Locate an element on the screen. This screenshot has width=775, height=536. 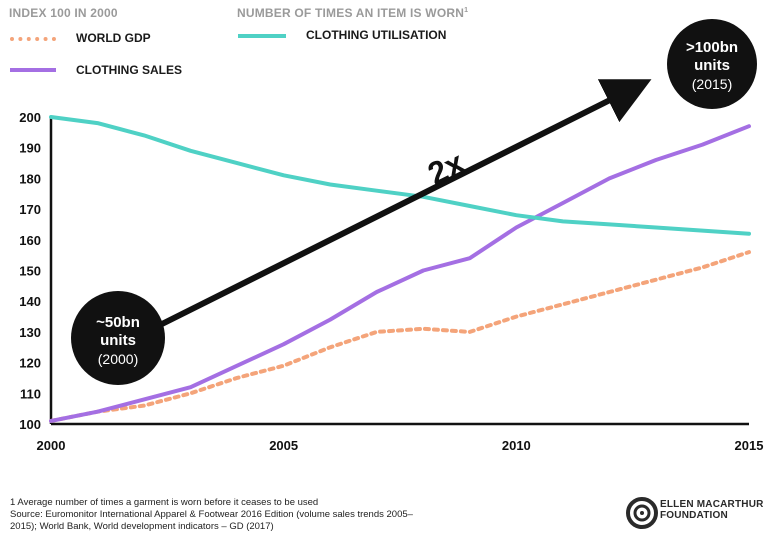
end-bubble is located at coordinates (712, 64).